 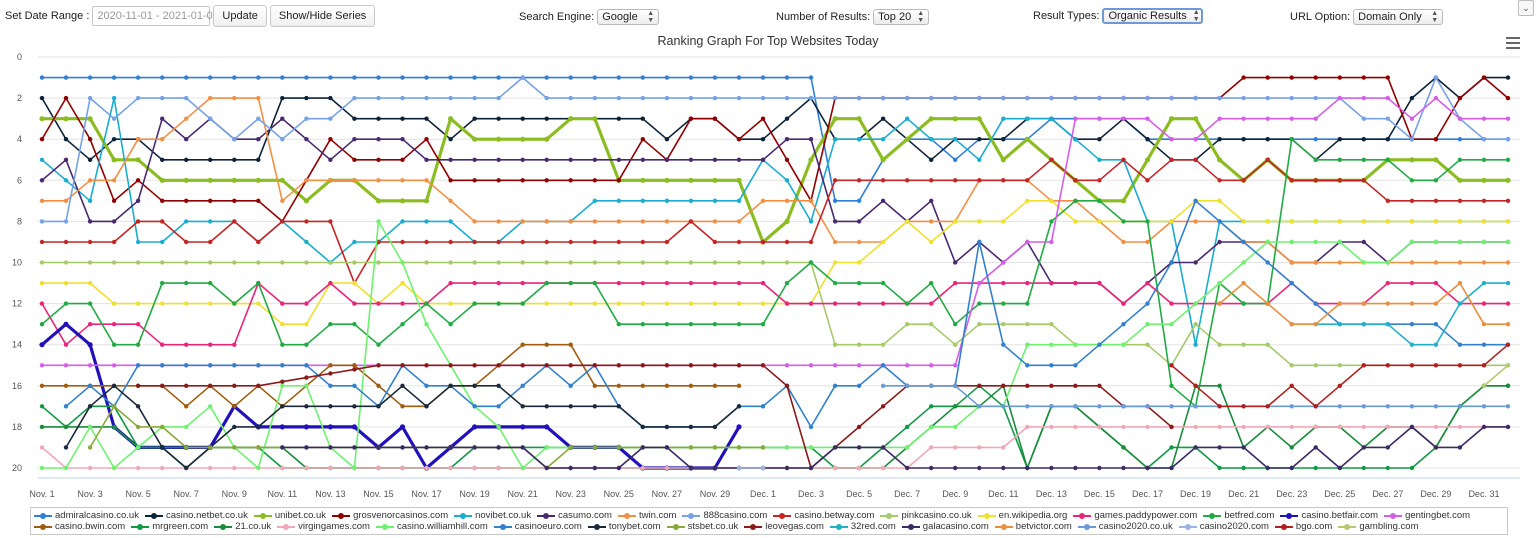 What do you see at coordinates (253, 526) in the screenshot?
I see `legend-label: 21.co.uk` at bounding box center [253, 526].